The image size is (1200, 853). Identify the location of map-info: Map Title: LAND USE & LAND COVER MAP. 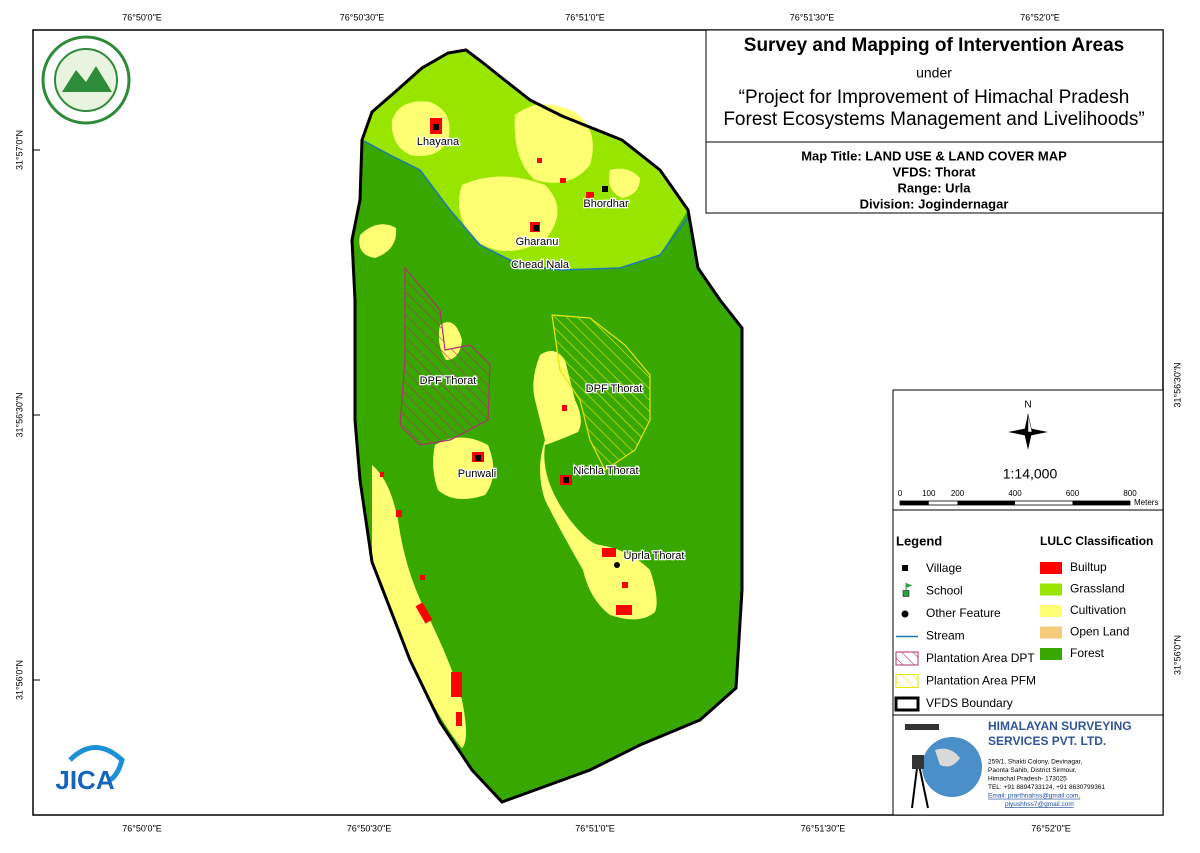
(934, 155).